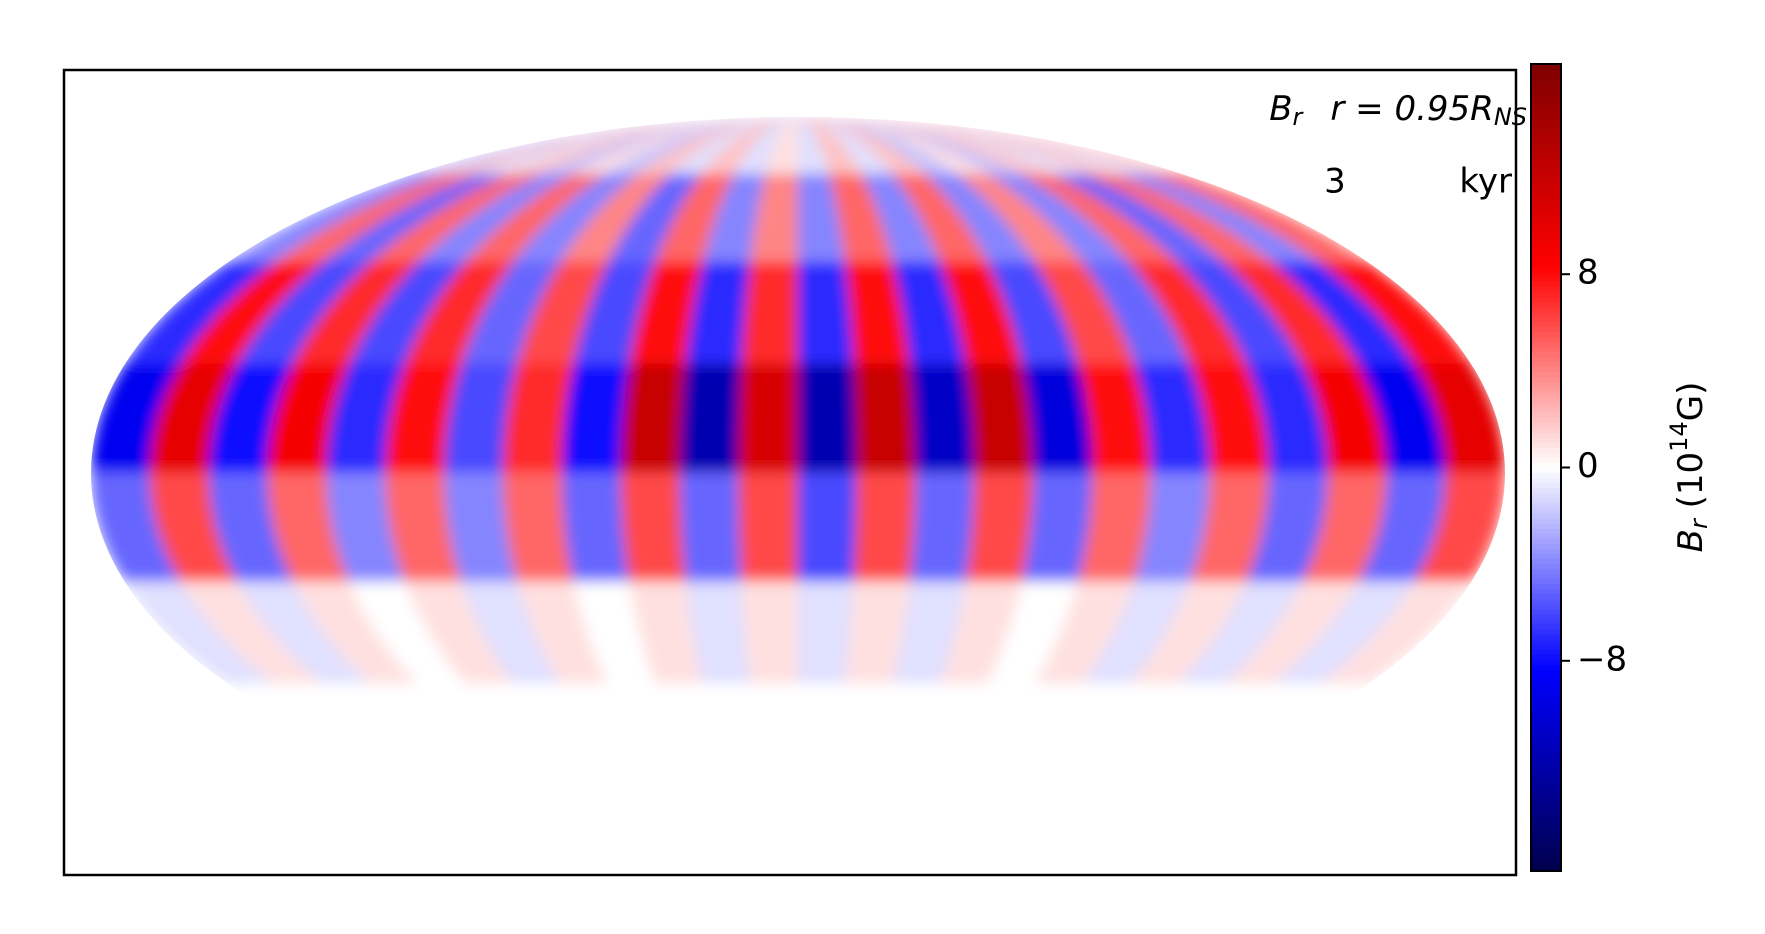 The image size is (1765, 934). Describe the element at coordinates (1689, 467) in the screenshot. I see `colorbar-label: Br (1014G)` at that location.